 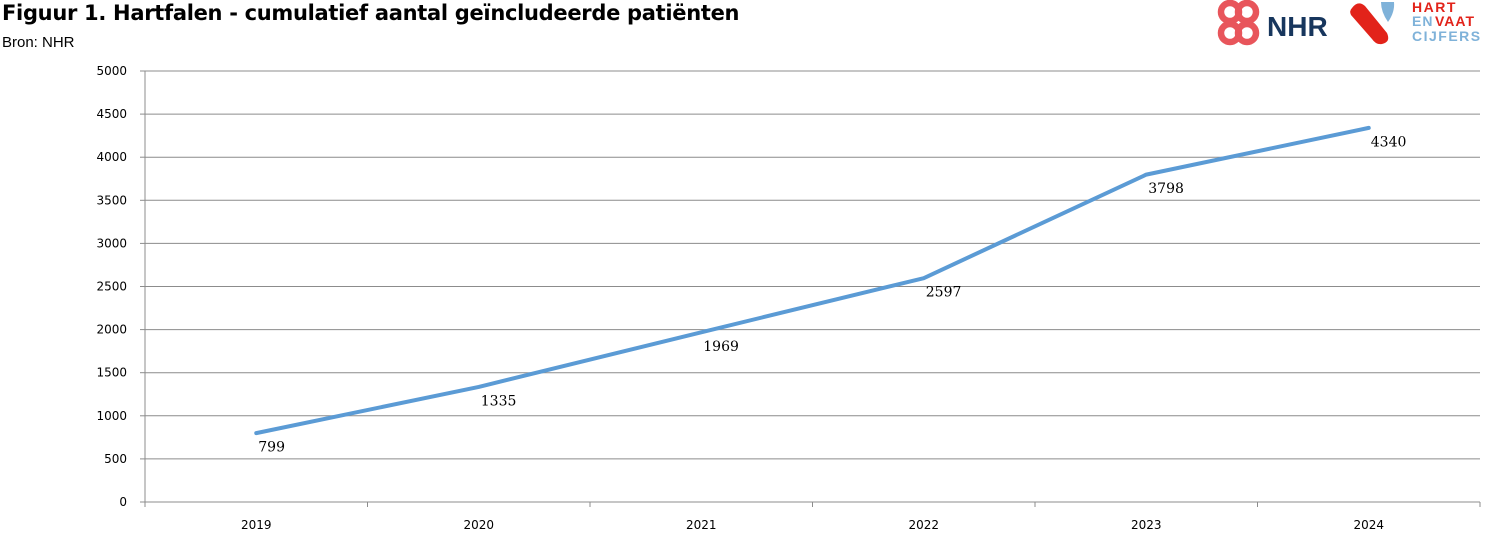 I want to click on y-tick-label: 4000, so click(x=111, y=157).